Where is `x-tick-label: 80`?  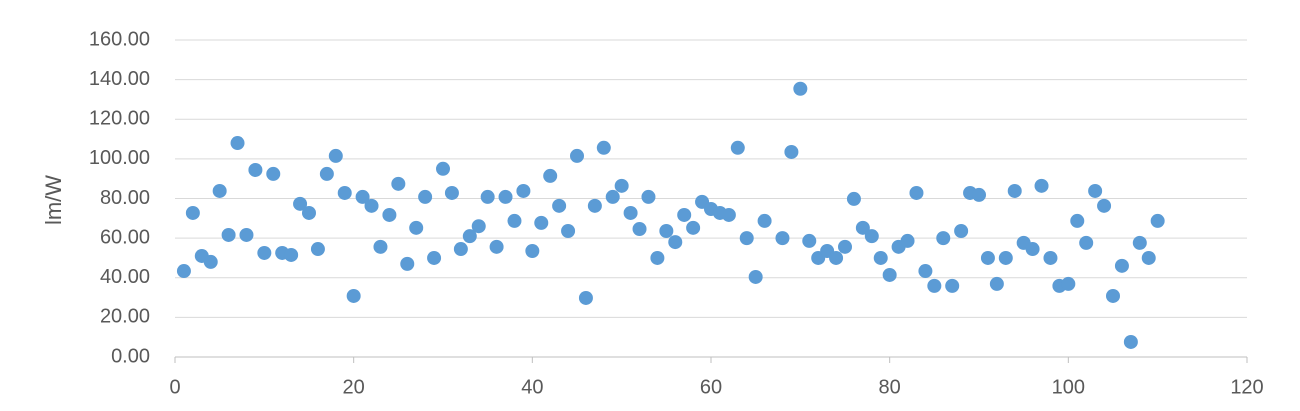
x-tick-label: 80 is located at coordinates (890, 387).